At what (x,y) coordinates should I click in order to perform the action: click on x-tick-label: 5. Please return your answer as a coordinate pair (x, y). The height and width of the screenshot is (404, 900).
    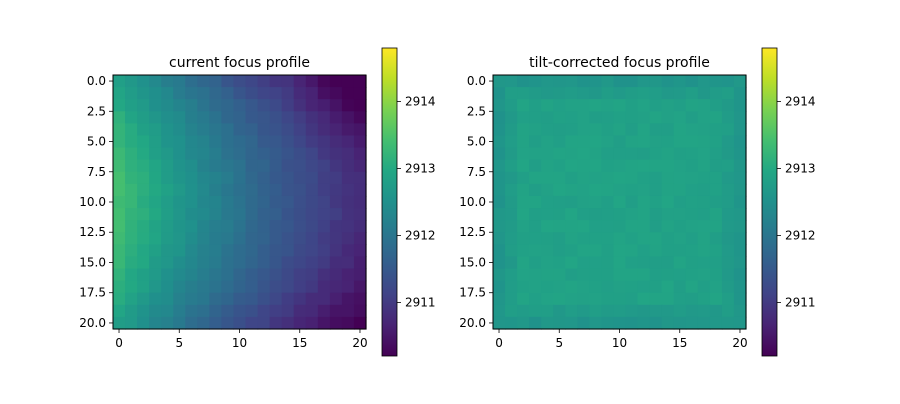
    Looking at the image, I should click on (179, 343).